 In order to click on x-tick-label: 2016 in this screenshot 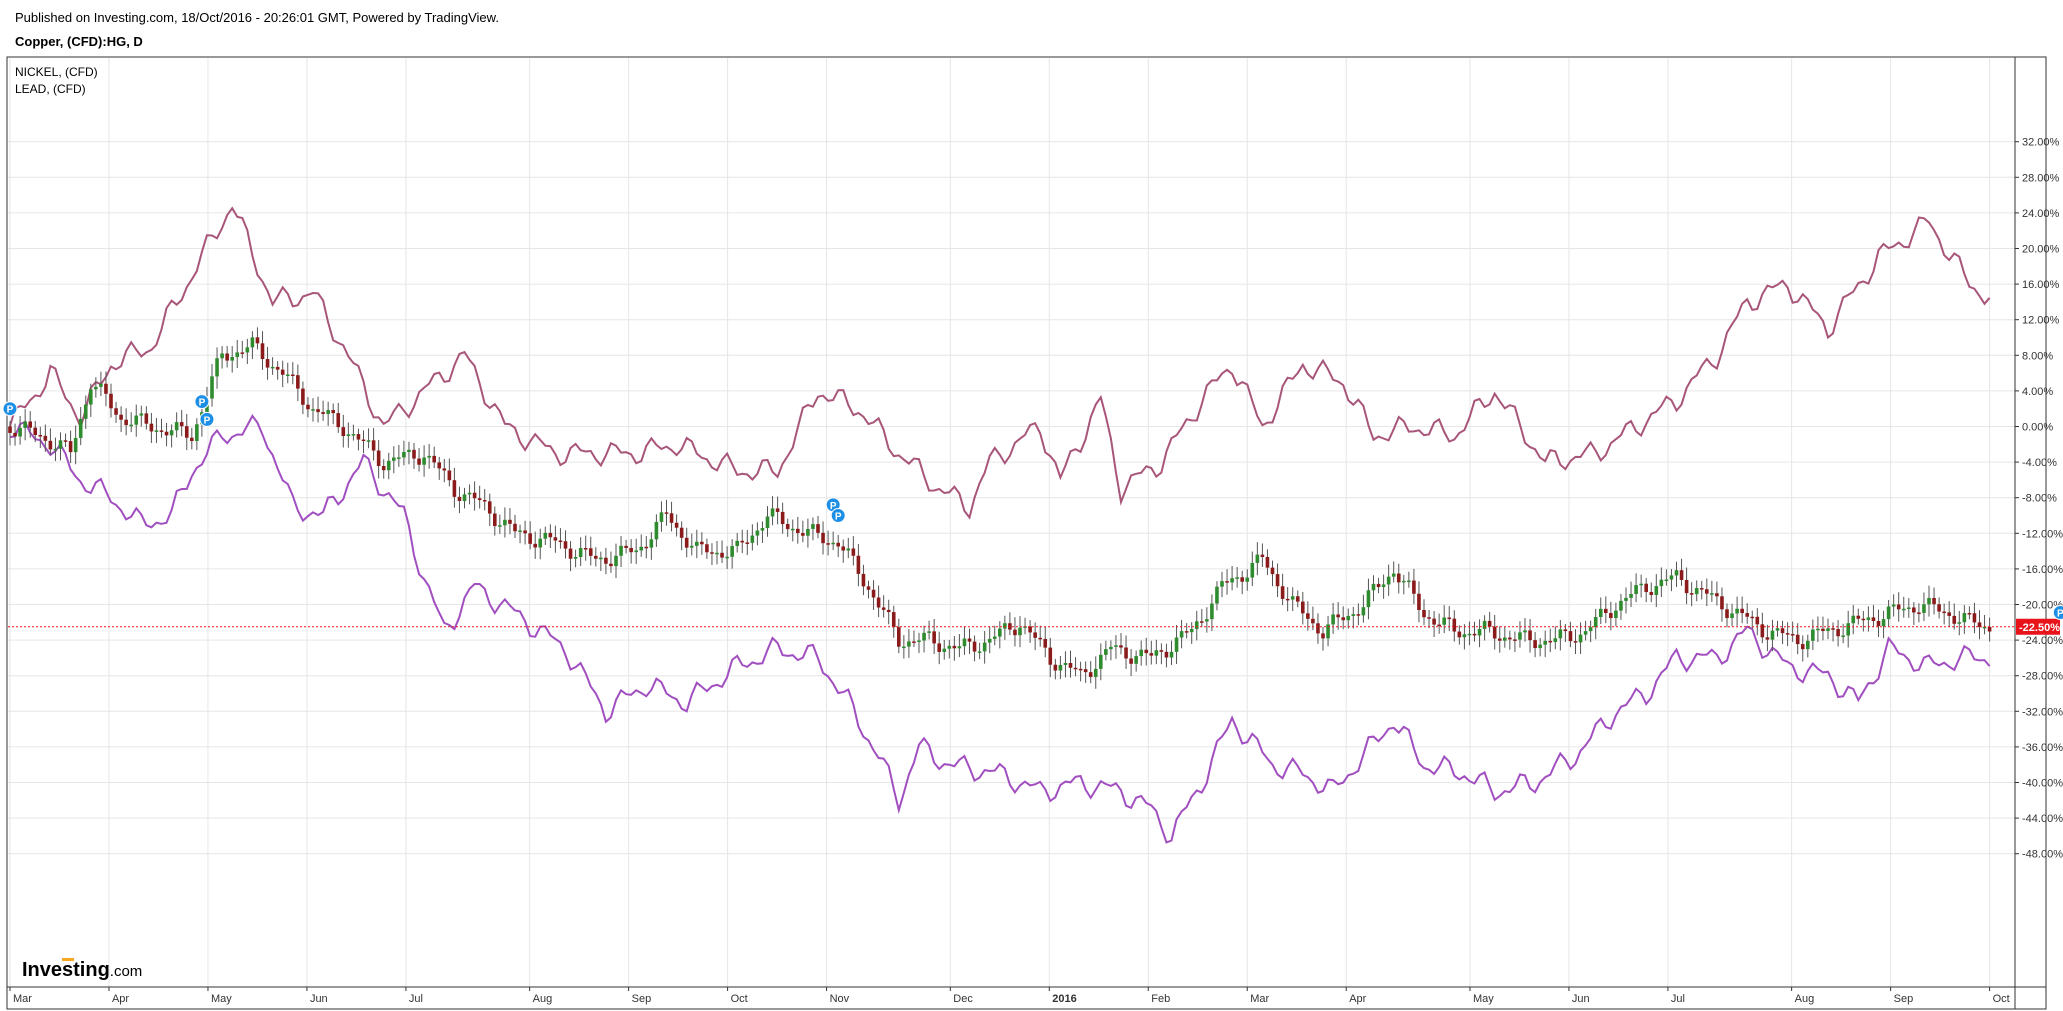, I will do `click(1064, 999)`.